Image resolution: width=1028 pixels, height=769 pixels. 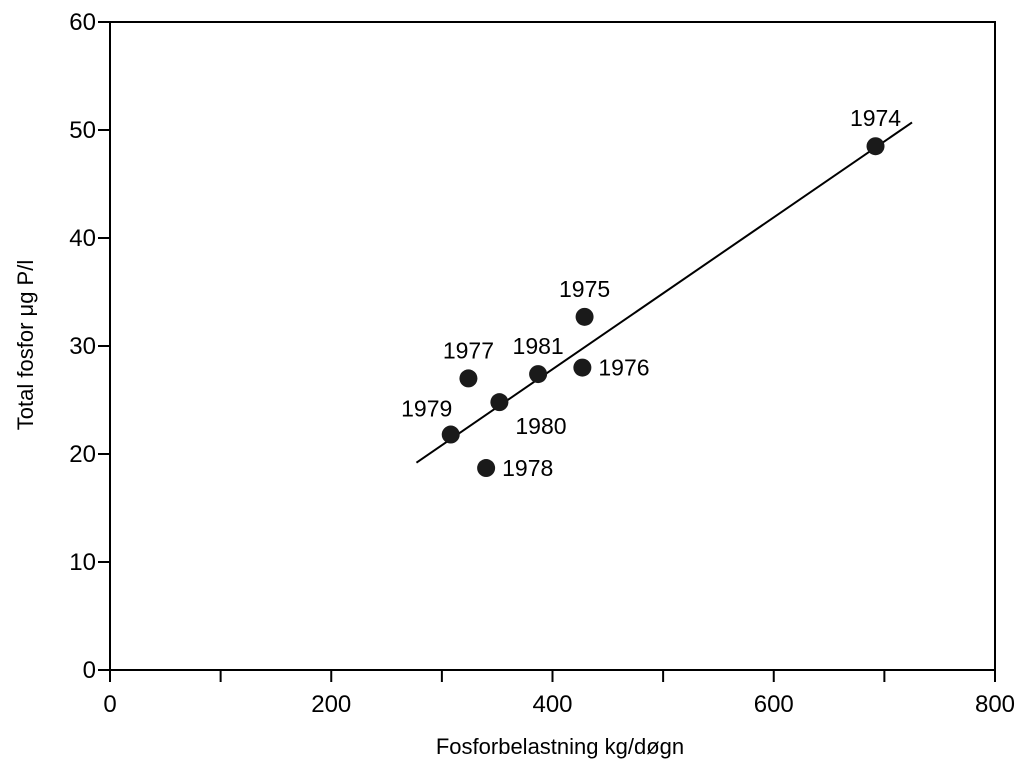 I want to click on y-axis-ticks: 0 10 20 30 40 50 60, so click(x=89, y=346).